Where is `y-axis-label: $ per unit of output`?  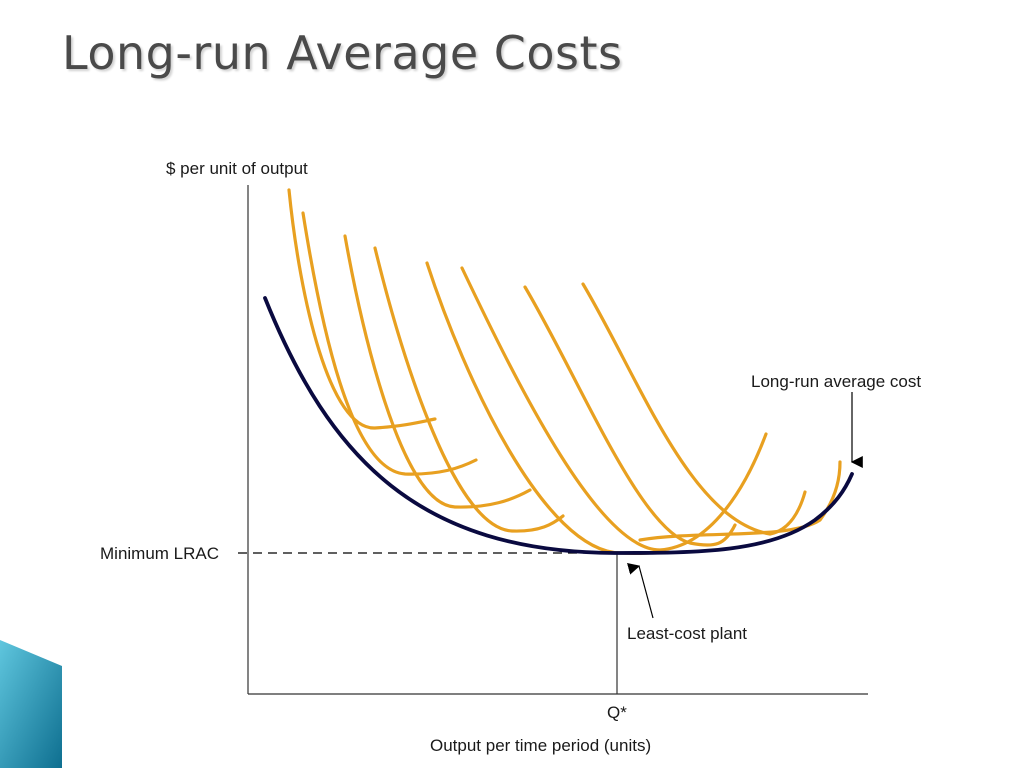 y-axis-label: $ per unit of output is located at coordinates (237, 168).